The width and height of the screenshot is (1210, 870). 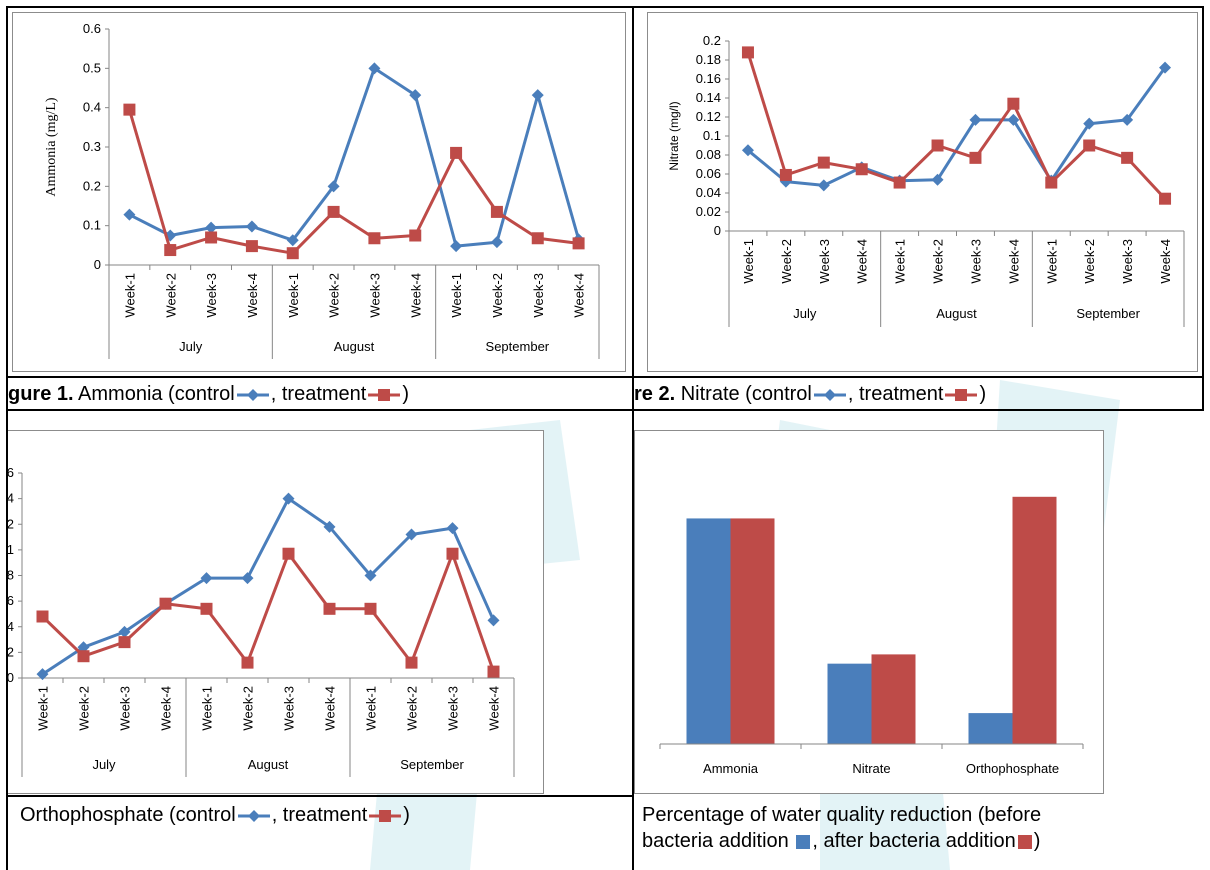 I want to click on y-tick-label: 0.04, so click(x=708, y=192).